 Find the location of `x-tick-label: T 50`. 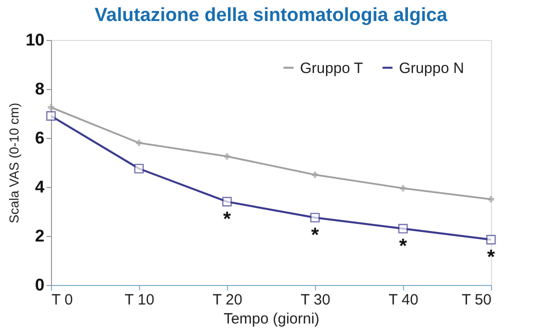

x-tick-label: T 50 is located at coordinates (477, 300).